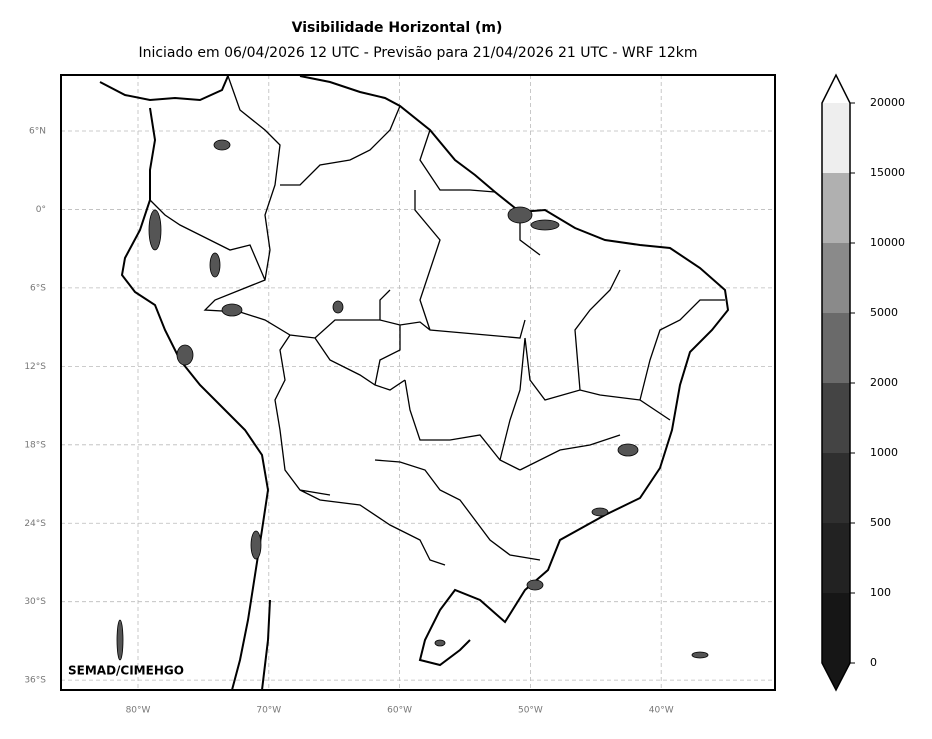 The image size is (932, 739). What do you see at coordinates (884, 312) in the screenshot?
I see `colorbar-label: 5000` at bounding box center [884, 312].